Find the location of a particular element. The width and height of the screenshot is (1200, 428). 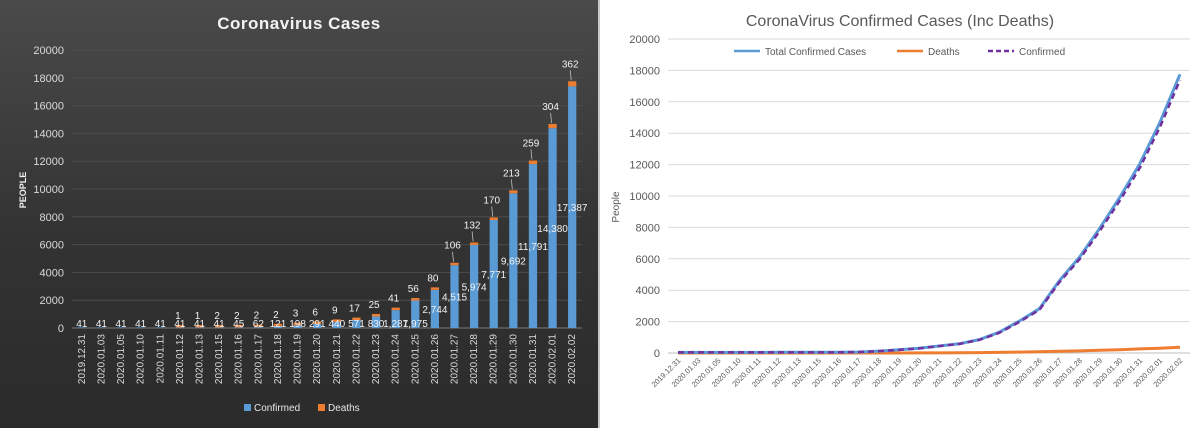

deaths-value-label: 25 is located at coordinates (374, 305).